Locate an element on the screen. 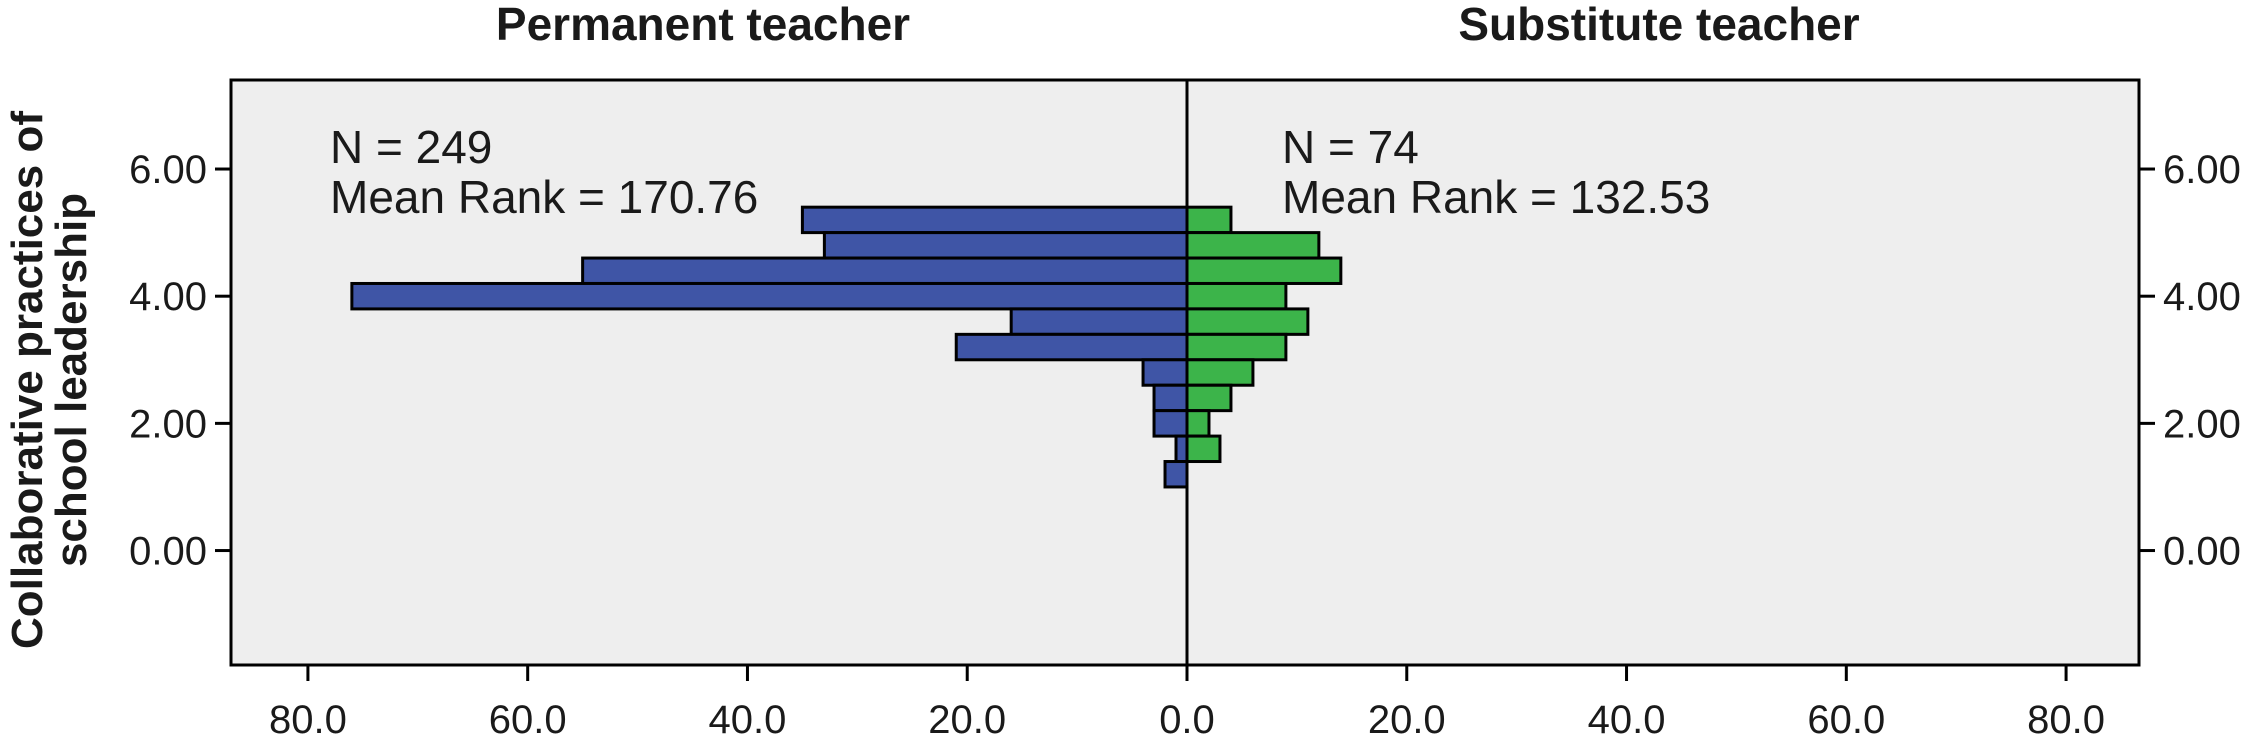 This screenshot has width=2258, height=746. mean-rank-label-substitute: Mean Rank = 132.53 is located at coordinates (1496, 197).